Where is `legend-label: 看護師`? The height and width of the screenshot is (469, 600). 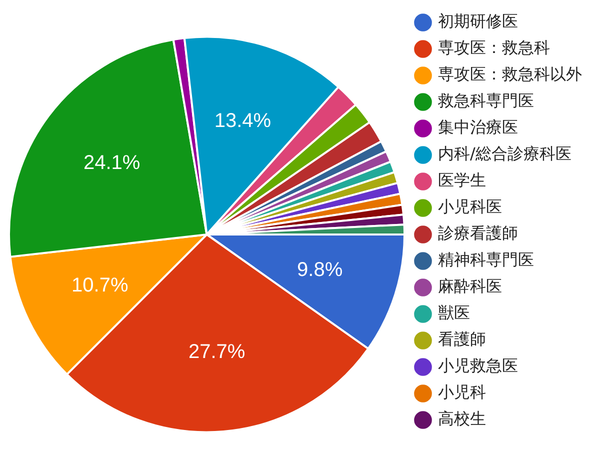 legend-label: 看護師 is located at coordinates (462, 339).